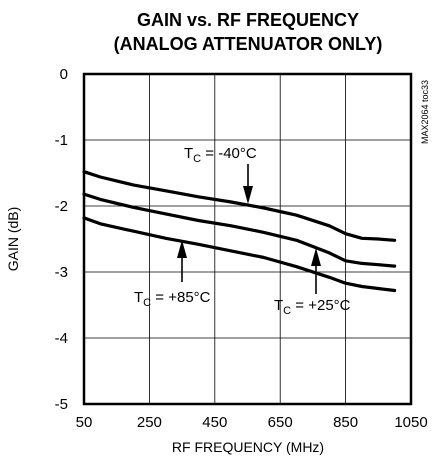 The height and width of the screenshot is (462, 433). What do you see at coordinates (61, 140) in the screenshot?
I see `y-tick-label: -1` at bounding box center [61, 140].